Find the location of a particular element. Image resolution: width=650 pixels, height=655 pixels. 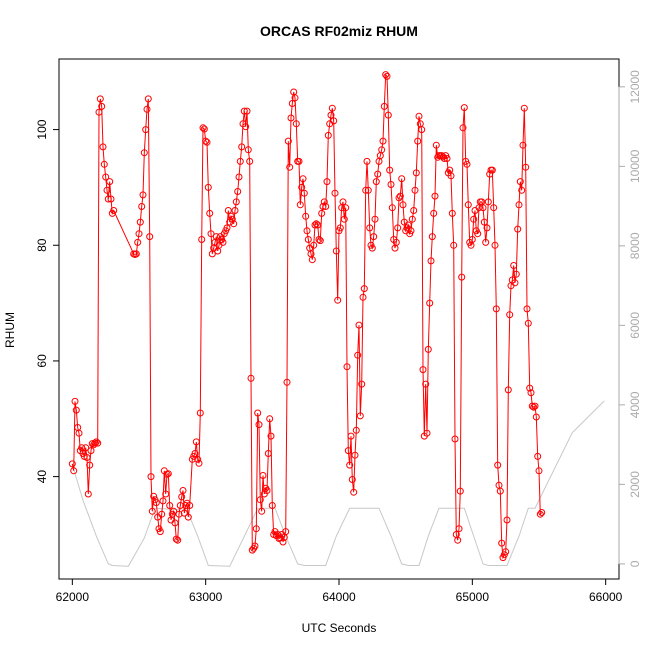

right-y-tick-label: 6000 is located at coordinates (635, 325).